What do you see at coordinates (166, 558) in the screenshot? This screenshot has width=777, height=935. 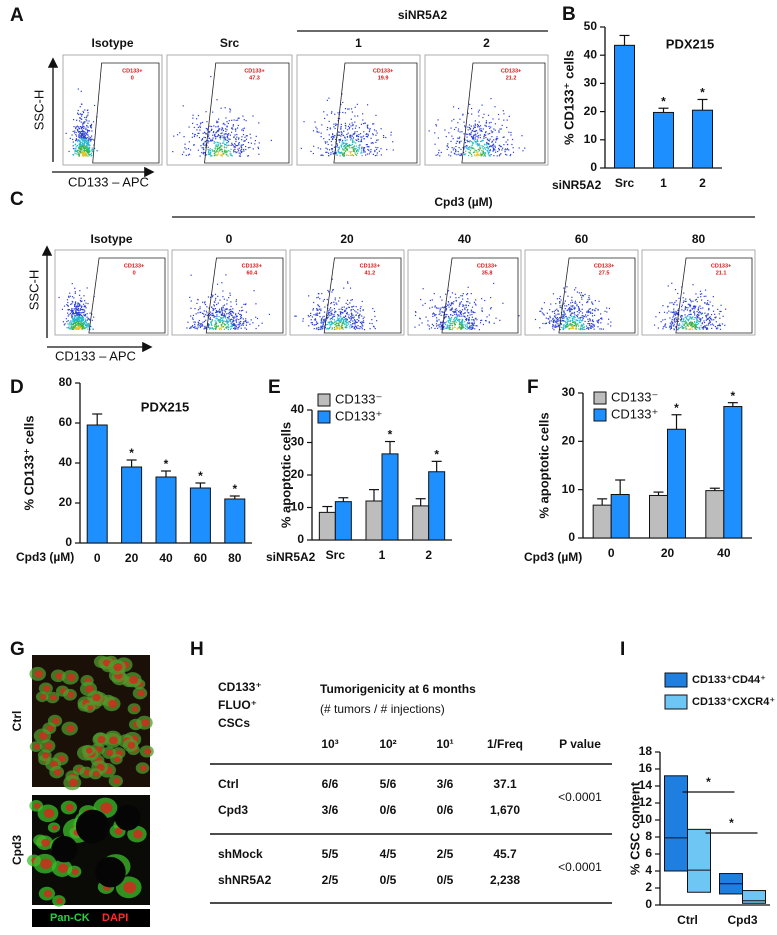 I see `x-tick-label: 40` at bounding box center [166, 558].